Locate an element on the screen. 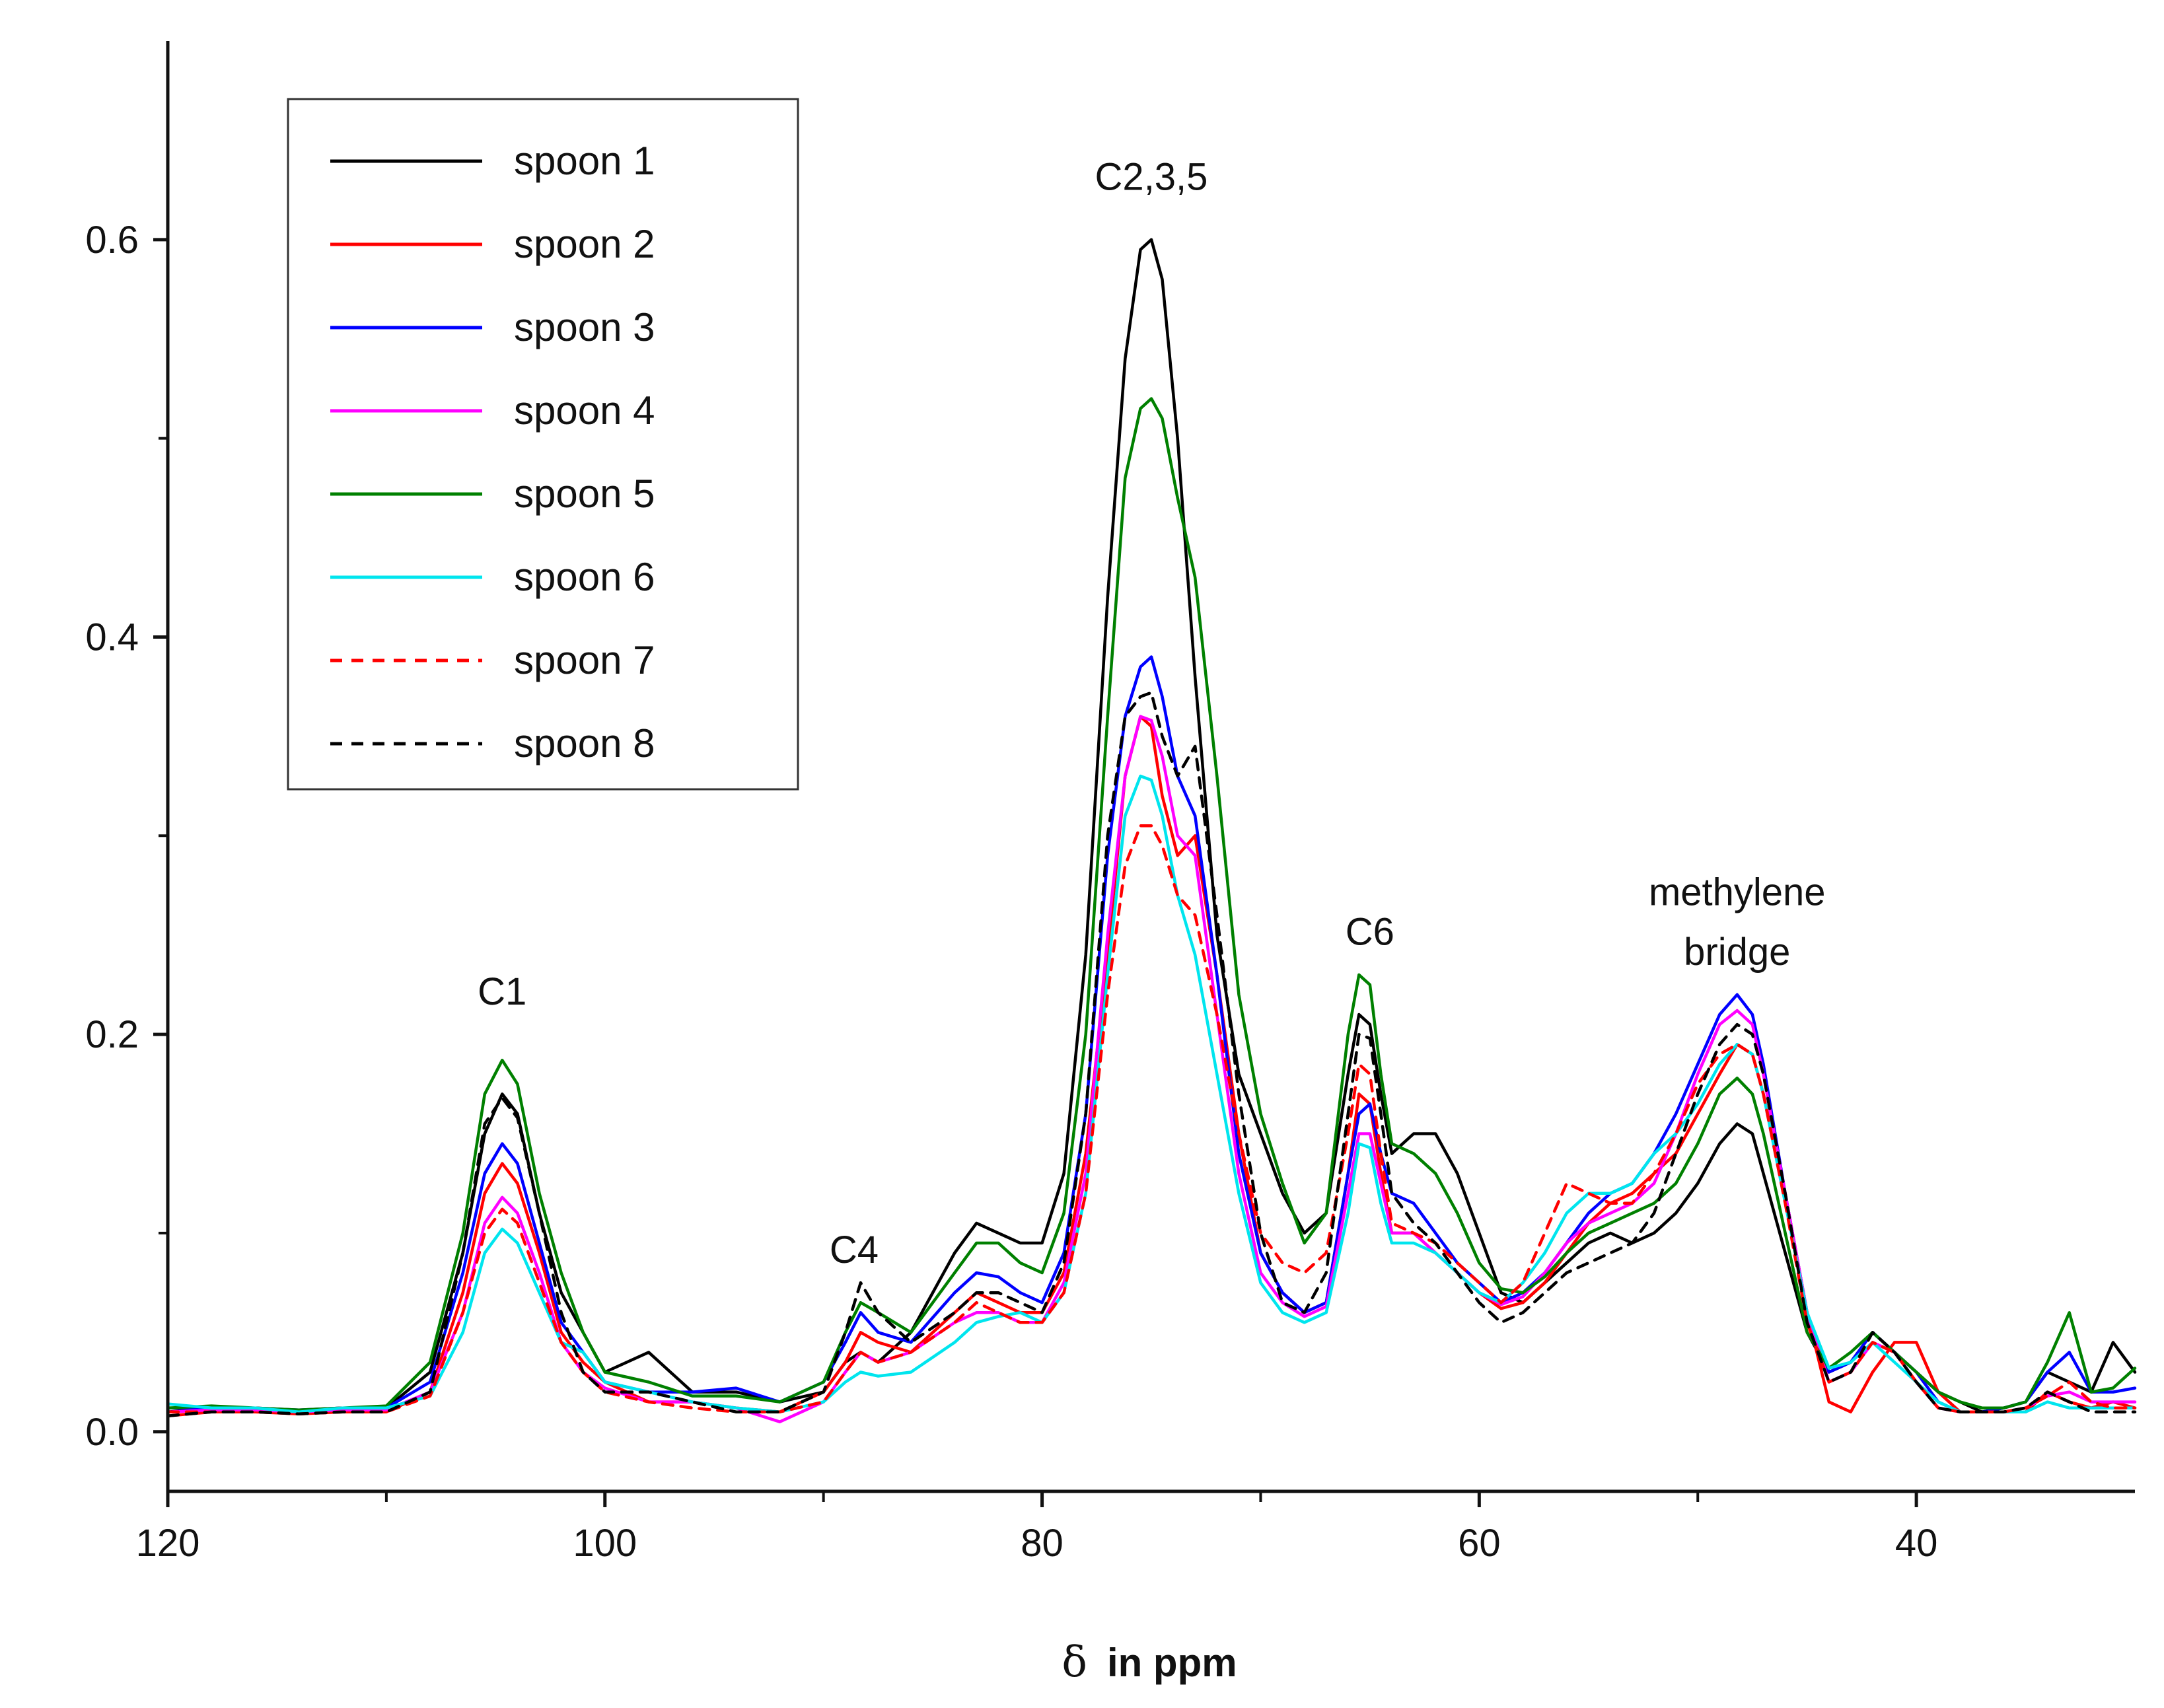 The height and width of the screenshot is (1708, 2164). legend-label: spoon 3 is located at coordinates (584, 327).